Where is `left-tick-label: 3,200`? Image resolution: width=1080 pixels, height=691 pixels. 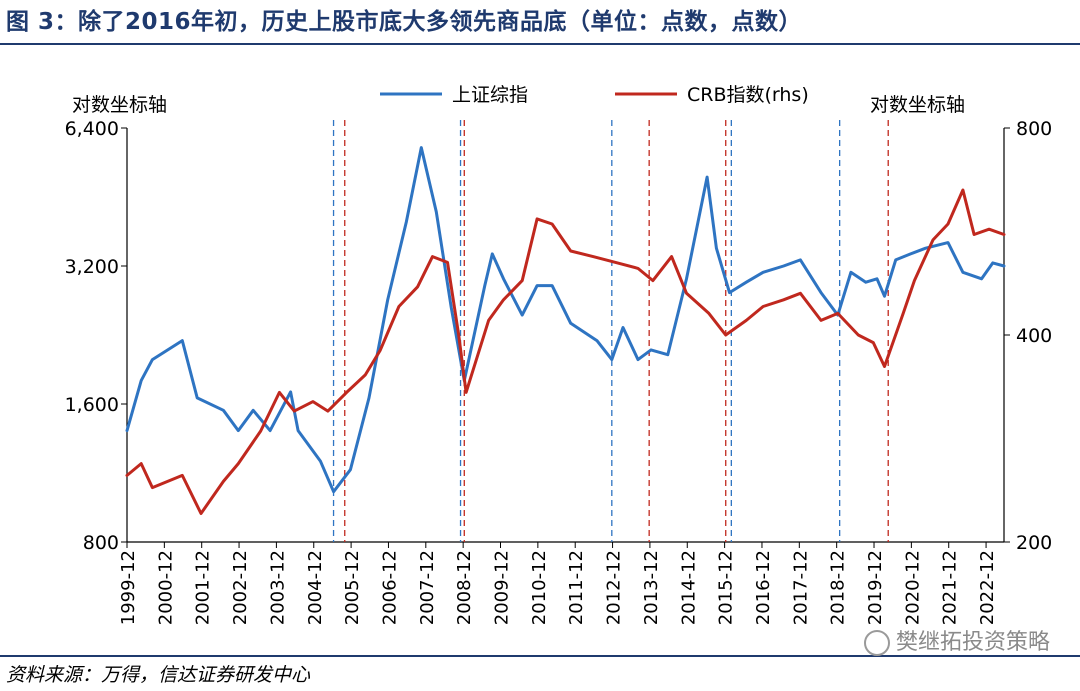 left-tick-label: 3,200 is located at coordinates (92, 267).